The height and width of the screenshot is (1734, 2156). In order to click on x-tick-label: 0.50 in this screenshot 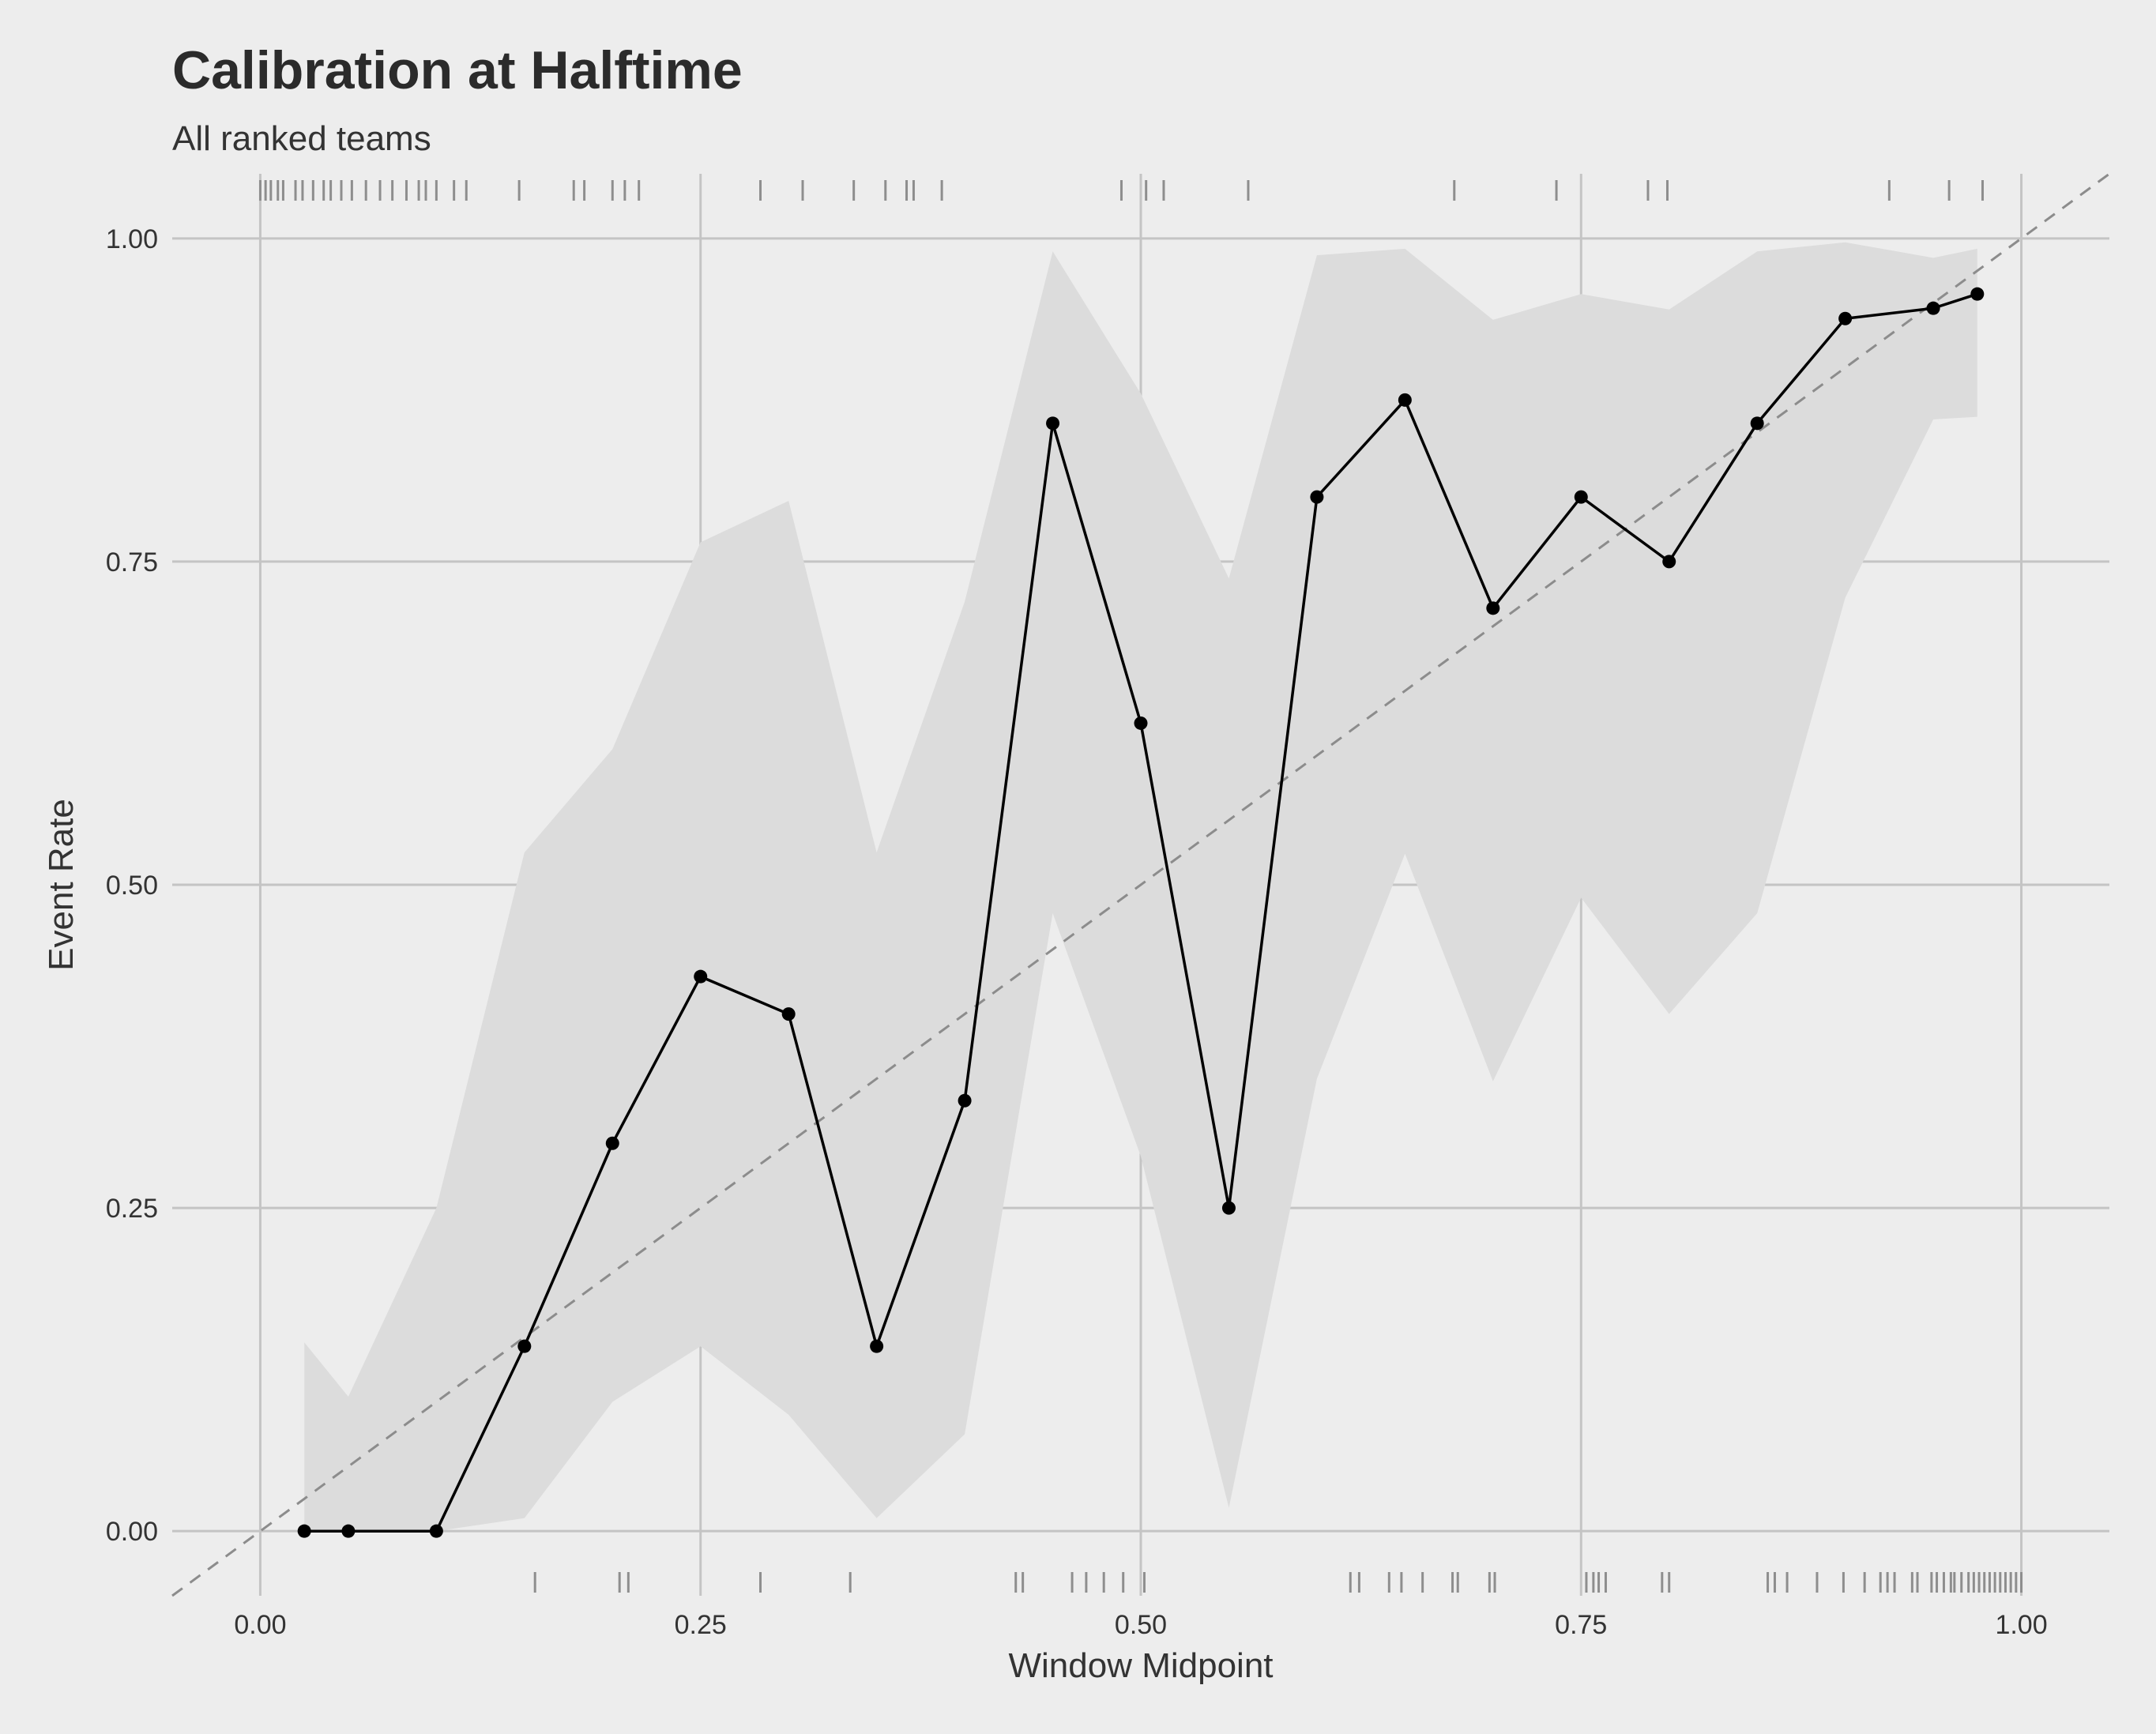, I will do `click(1141, 1625)`.